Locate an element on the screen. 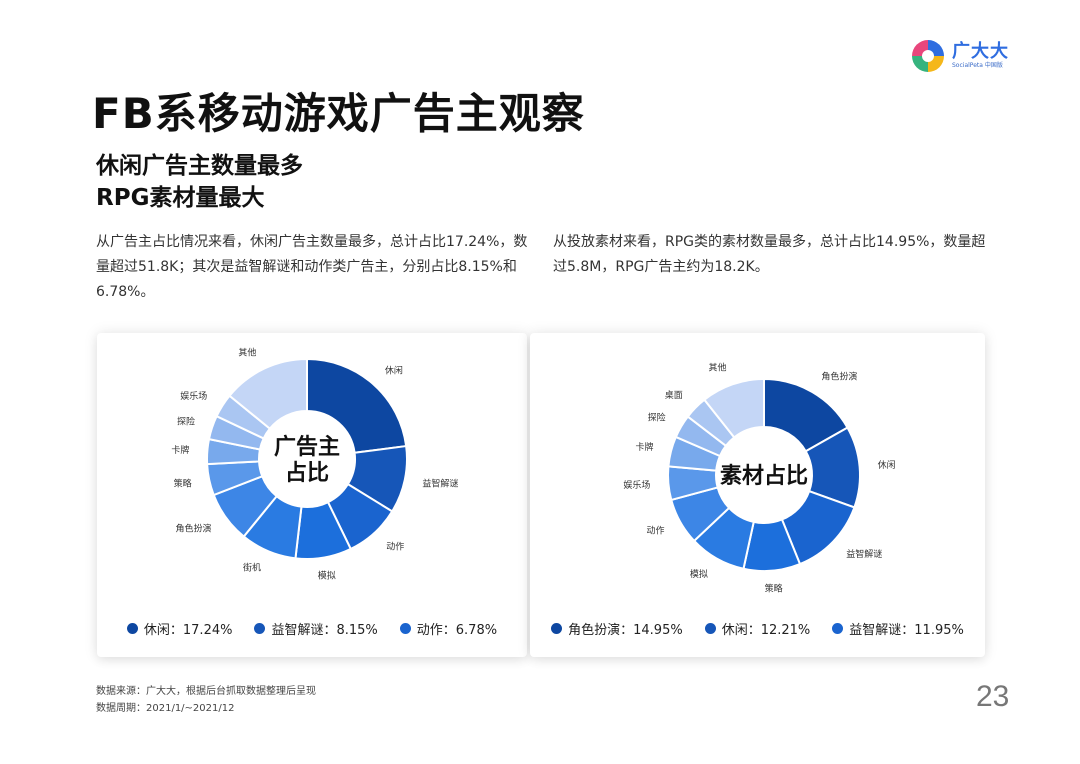 The image size is (1080, 764). subtitle-line-1: 休闲广告主数量最多 is located at coordinates (199, 166).